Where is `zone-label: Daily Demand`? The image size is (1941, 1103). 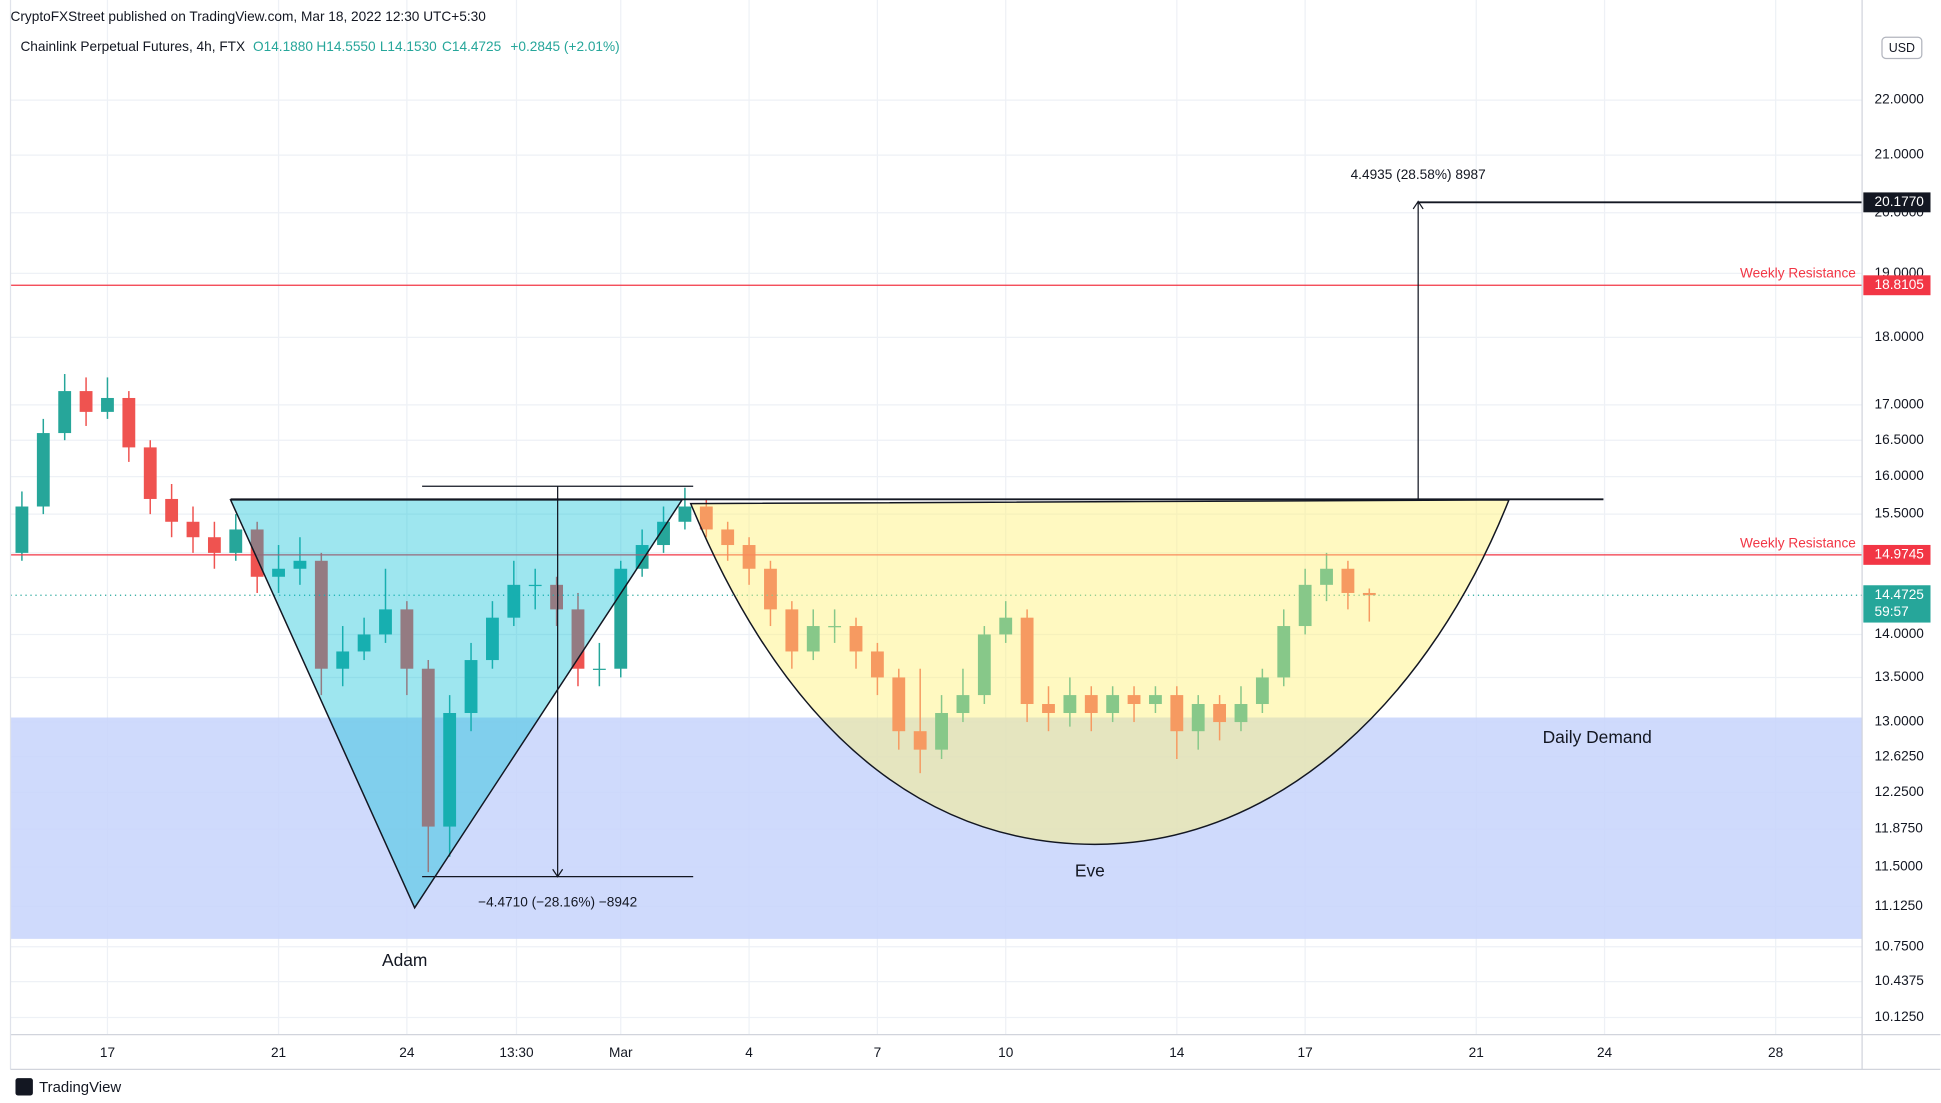
zone-label: Daily Demand is located at coordinates (1597, 737).